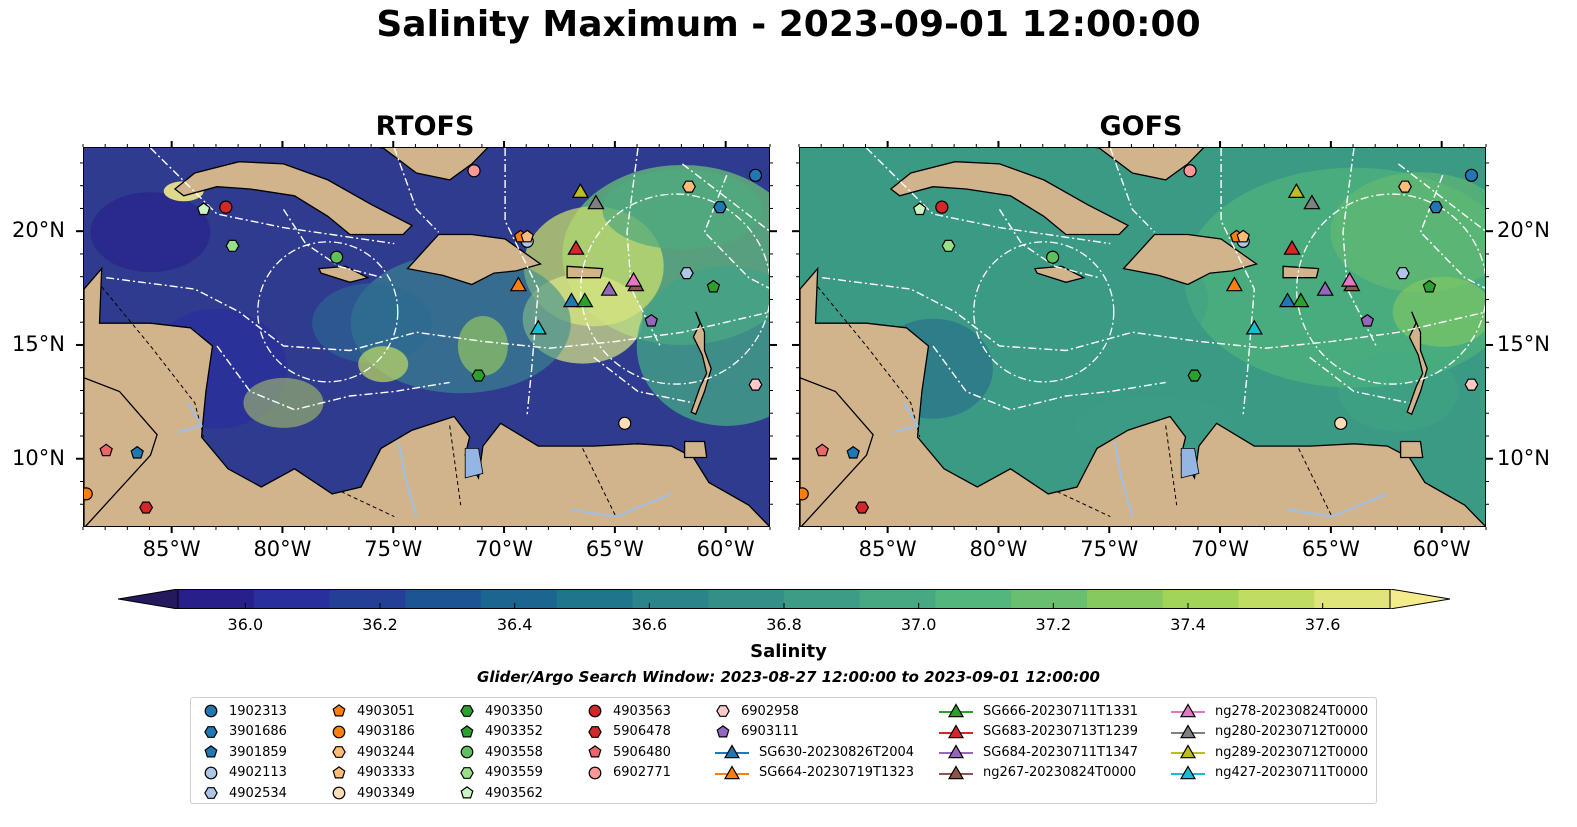  What do you see at coordinates (258, 793) in the screenshot?
I see `legend-label: 4902534` at bounding box center [258, 793].